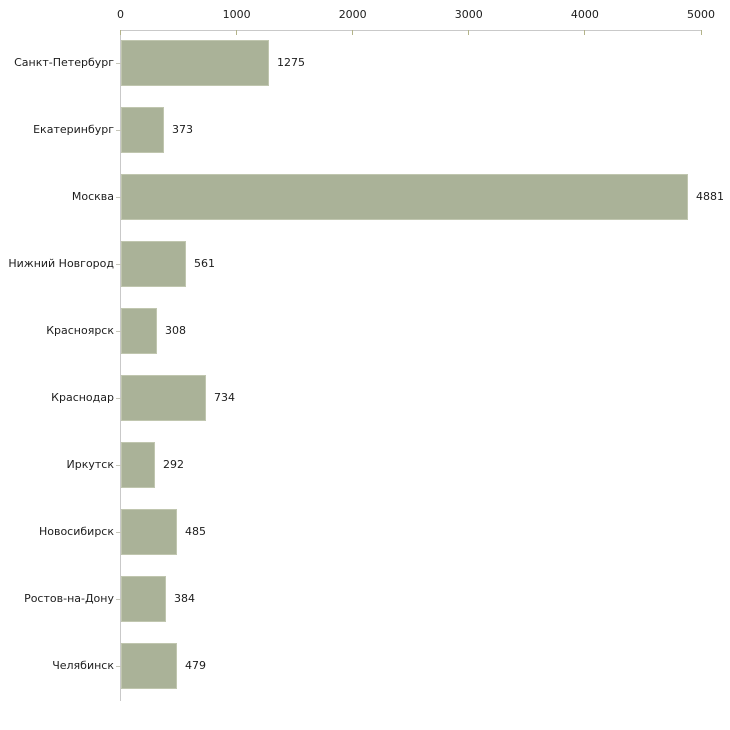 The image size is (730, 730). What do you see at coordinates (584, 14) in the screenshot?
I see `x-axis-tick-label: 4000` at bounding box center [584, 14].